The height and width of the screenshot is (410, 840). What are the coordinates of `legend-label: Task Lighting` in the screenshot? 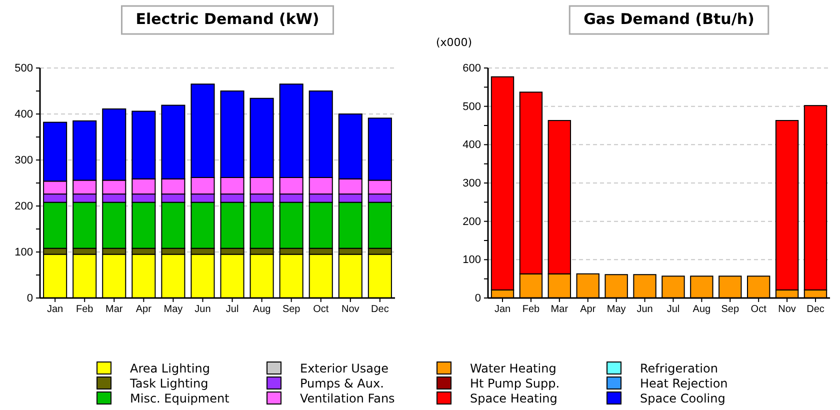 It's located at (168, 383).